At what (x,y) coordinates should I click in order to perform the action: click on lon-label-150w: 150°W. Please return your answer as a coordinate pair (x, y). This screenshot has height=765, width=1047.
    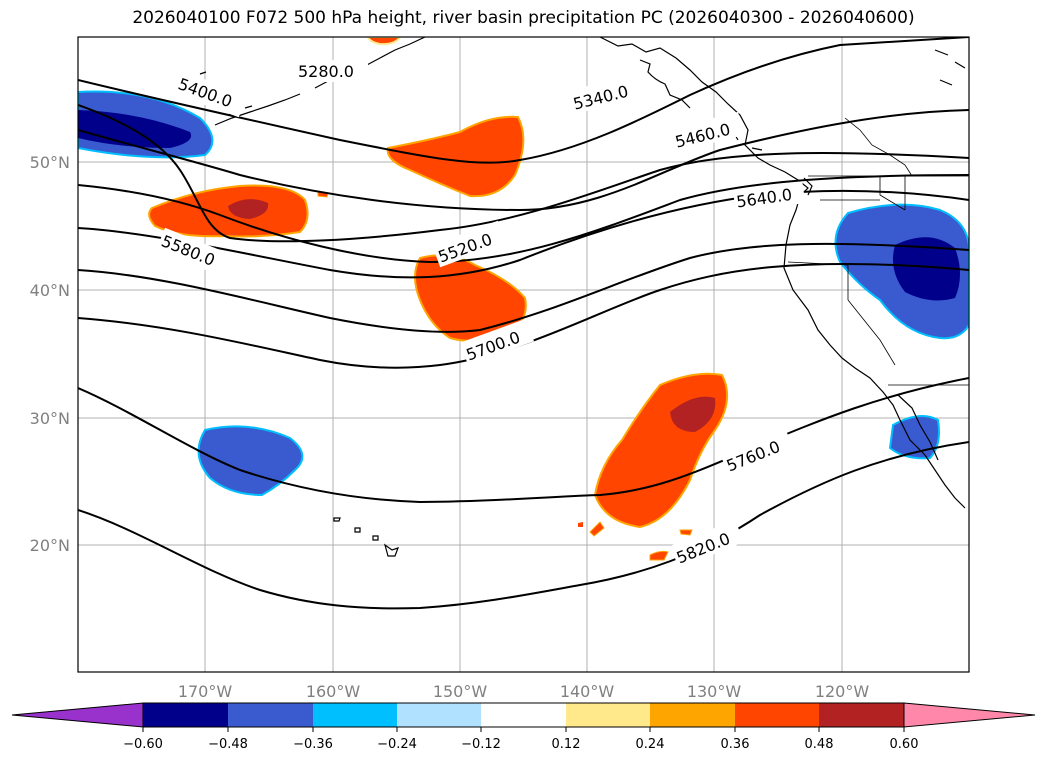
    Looking at the image, I should click on (460, 691).